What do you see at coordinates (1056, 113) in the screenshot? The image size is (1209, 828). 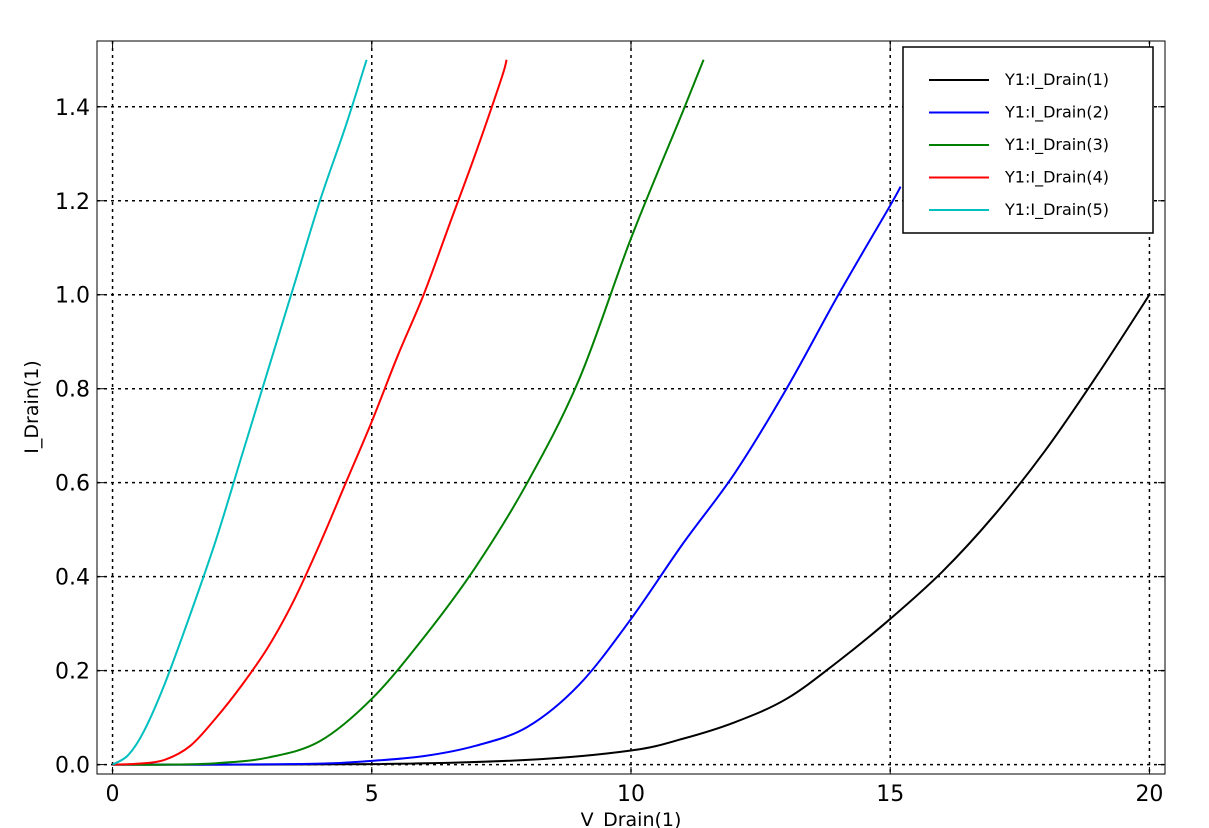 I see `legend-label: Y1:I_Drain(2)` at bounding box center [1056, 113].